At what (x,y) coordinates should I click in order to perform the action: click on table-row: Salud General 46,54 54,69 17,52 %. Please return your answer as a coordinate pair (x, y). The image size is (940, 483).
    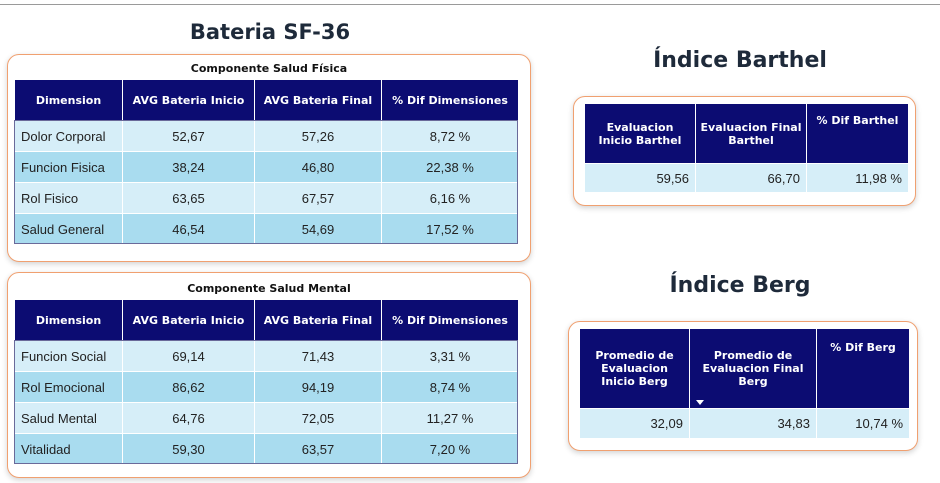
    Looking at the image, I should click on (266, 229).